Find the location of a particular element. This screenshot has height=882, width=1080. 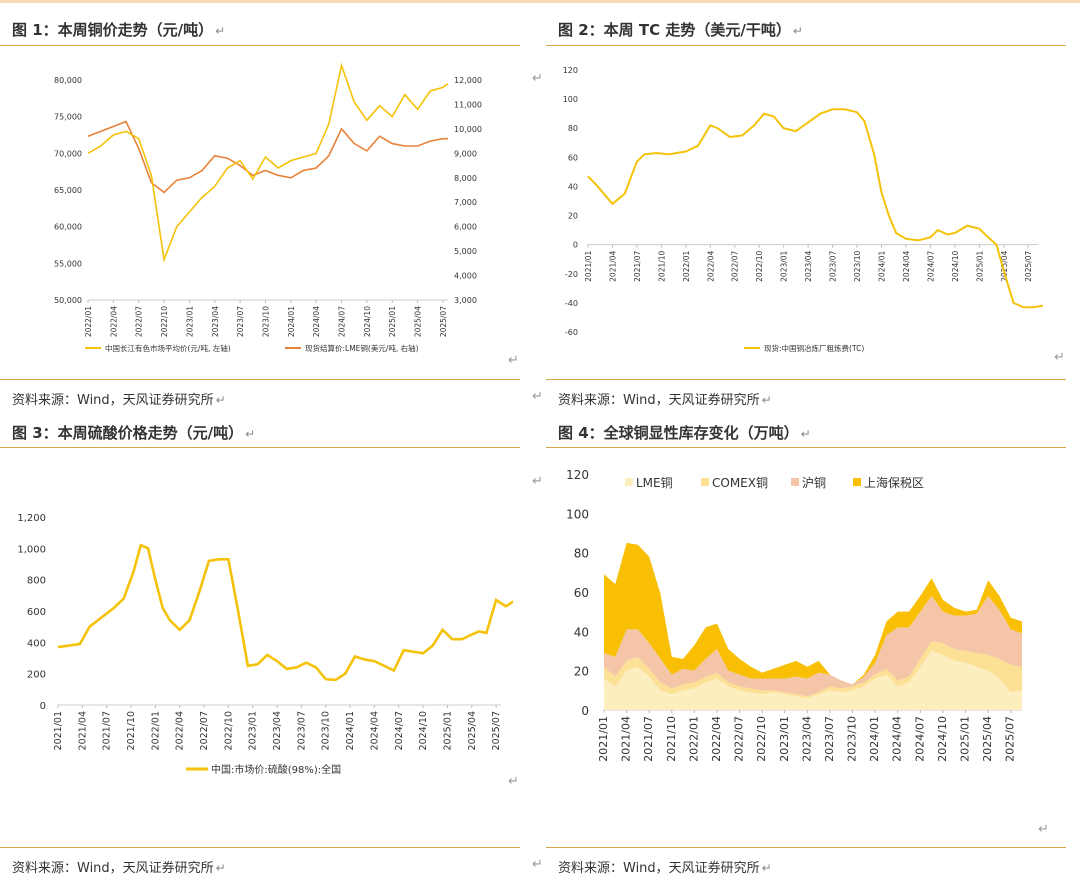

y-right-tick-label: 10,000 is located at coordinates (468, 129).